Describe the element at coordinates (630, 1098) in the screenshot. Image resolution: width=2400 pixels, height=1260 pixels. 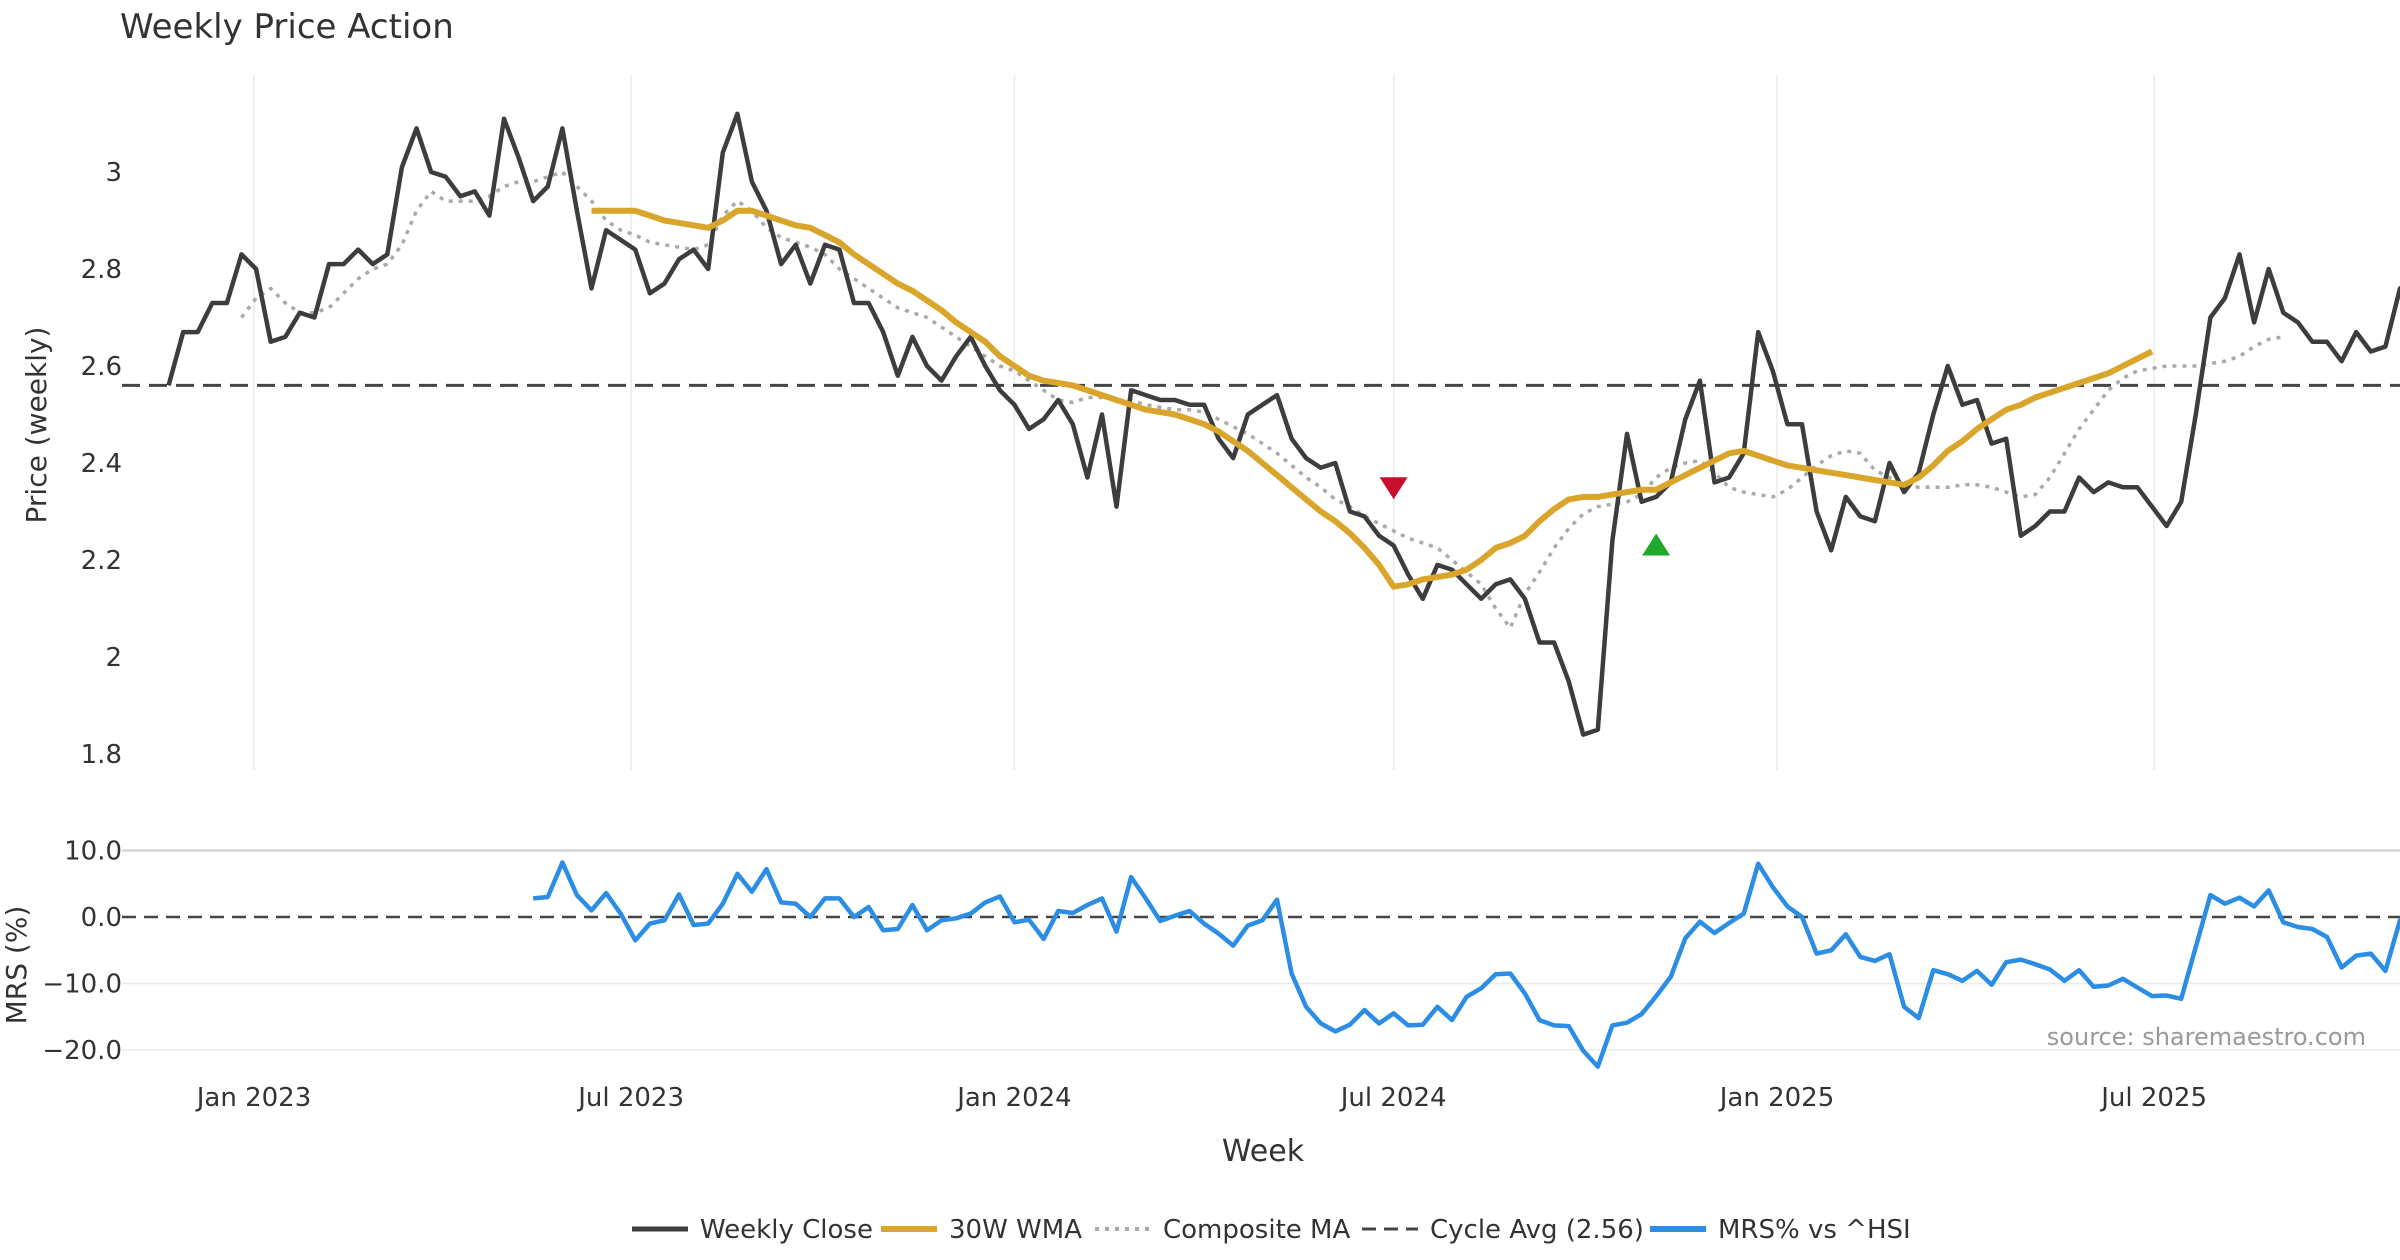
I see `x-tick-label: Jul 2023` at that location.